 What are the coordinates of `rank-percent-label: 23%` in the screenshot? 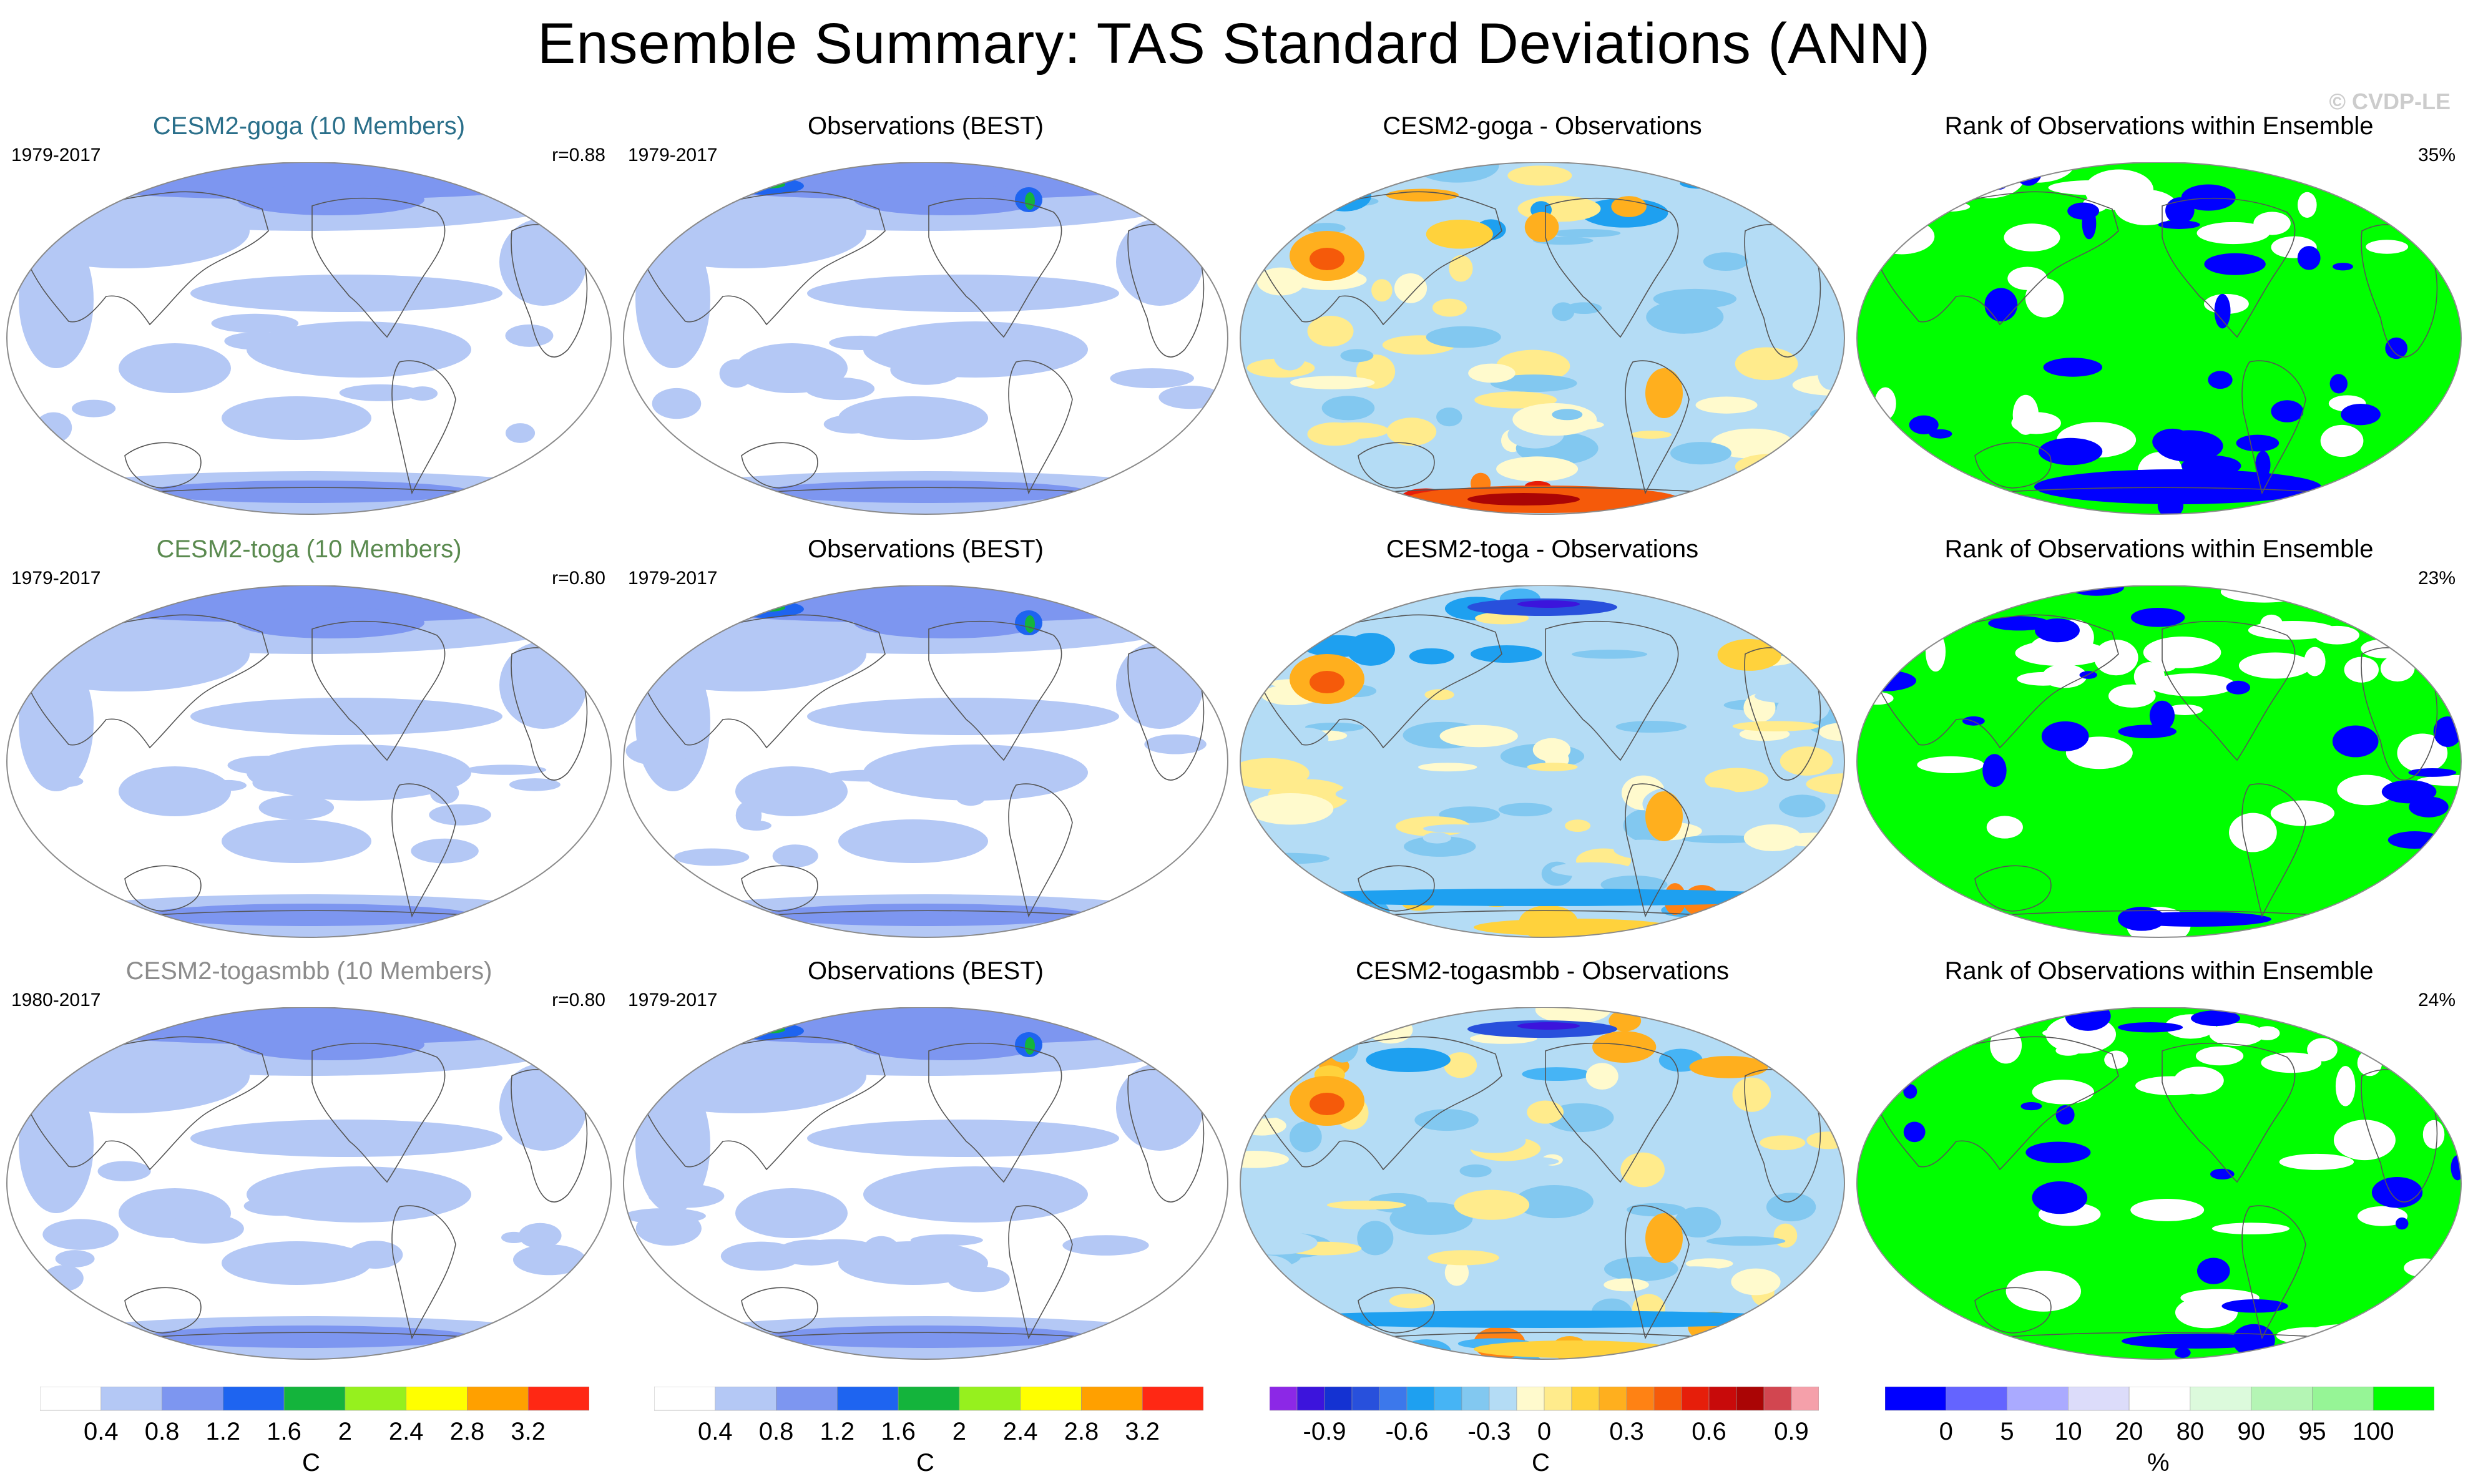 It's located at (2436, 578).